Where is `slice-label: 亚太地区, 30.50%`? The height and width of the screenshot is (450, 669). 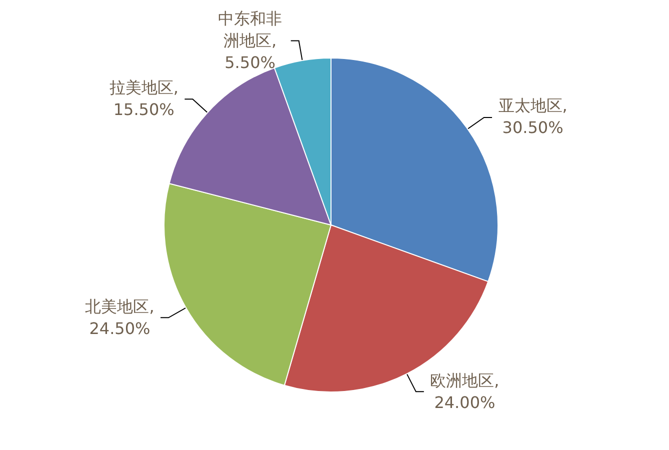
slice-label: 亚太地区, 30.50% is located at coordinates (532, 117).